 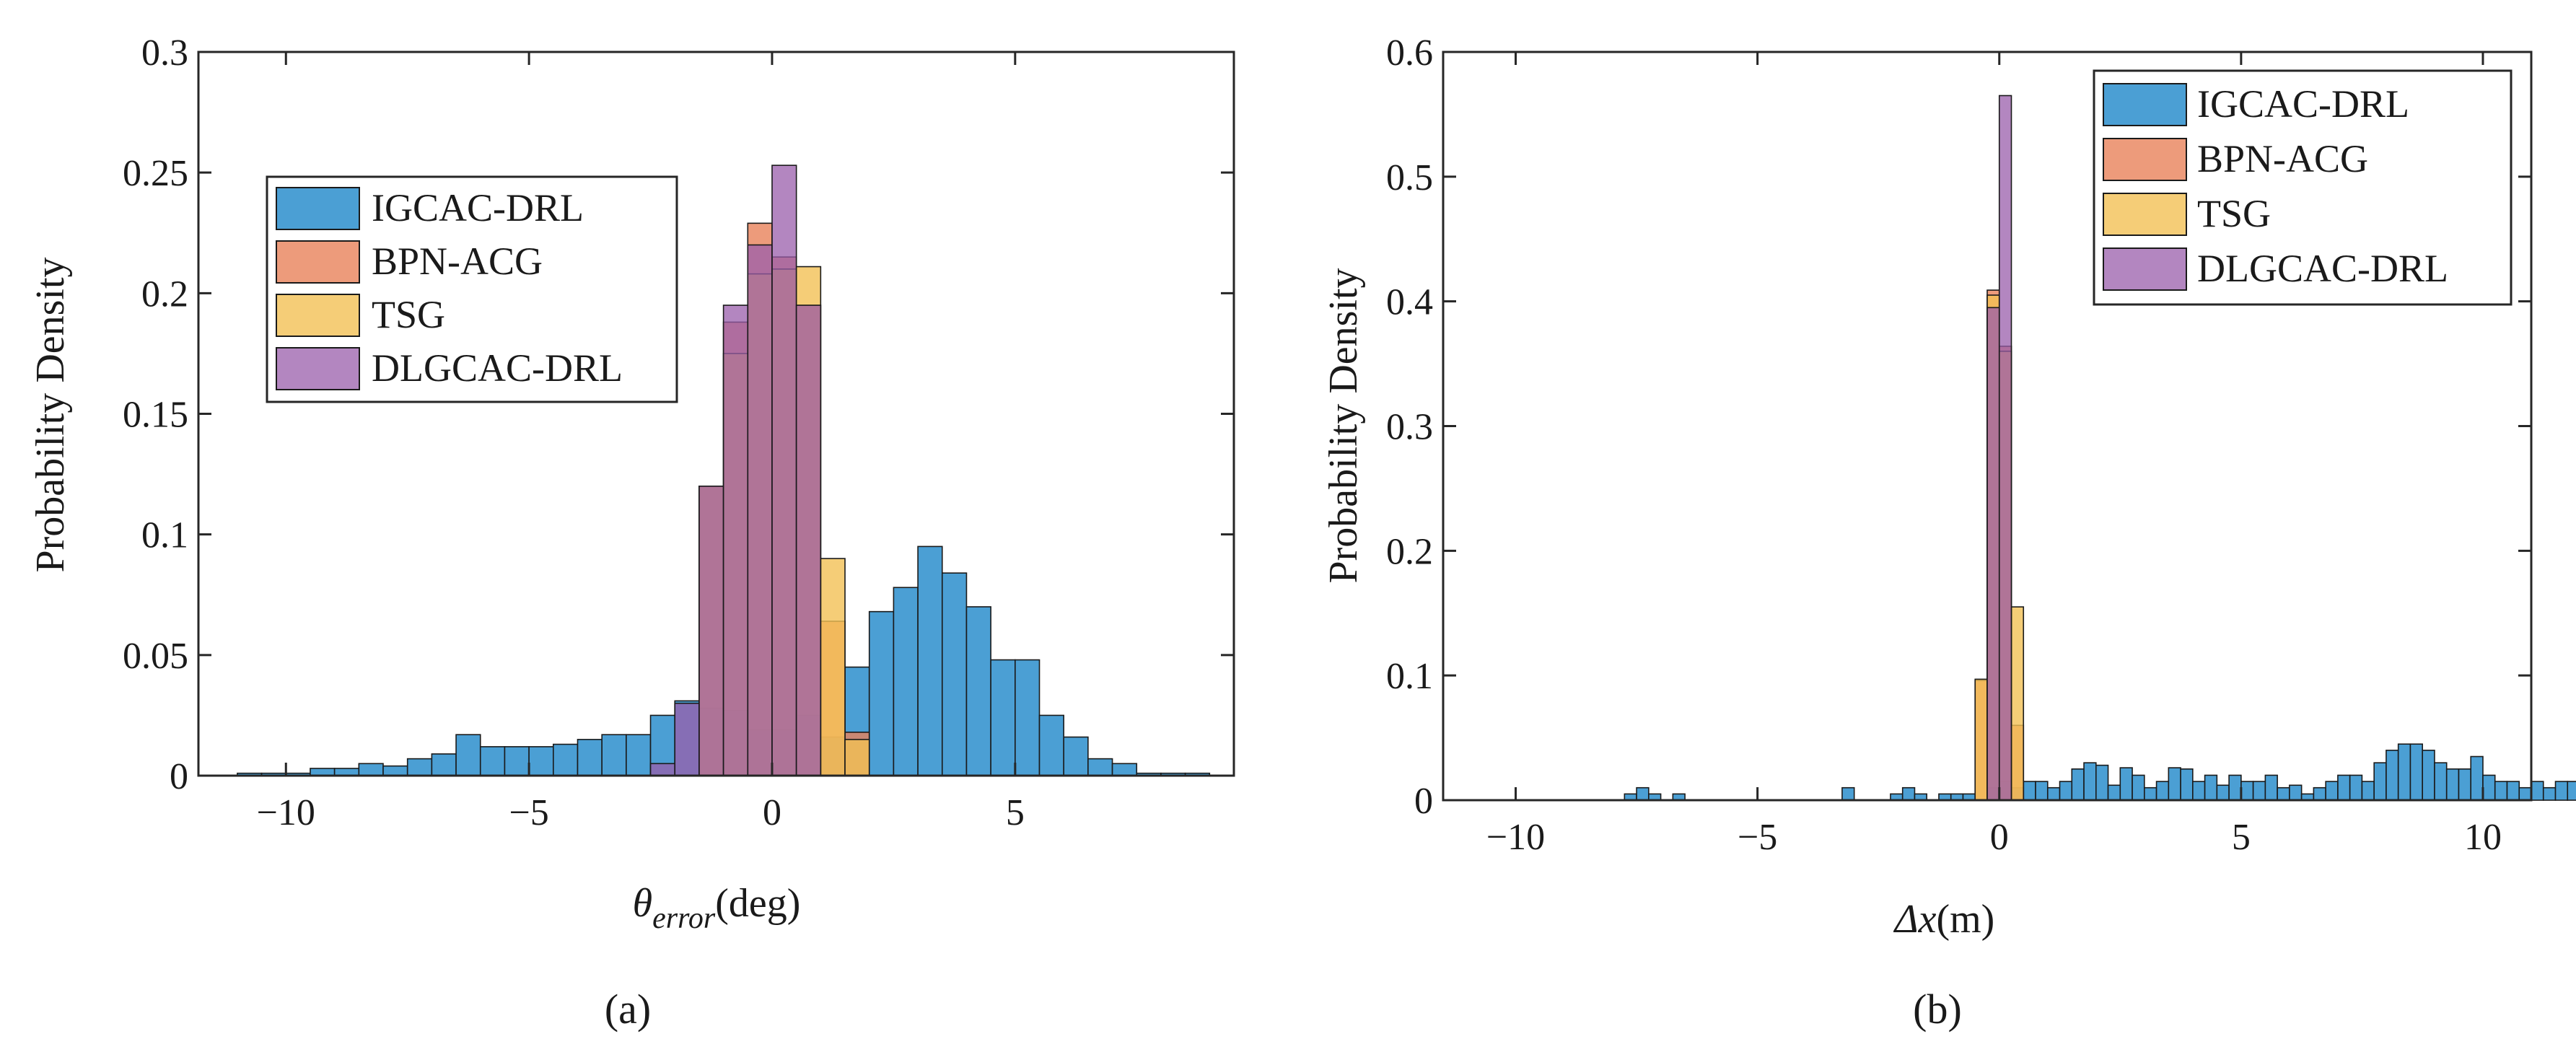 I want to click on panel-a-ytick-label: 0.05, so click(x=155, y=656).